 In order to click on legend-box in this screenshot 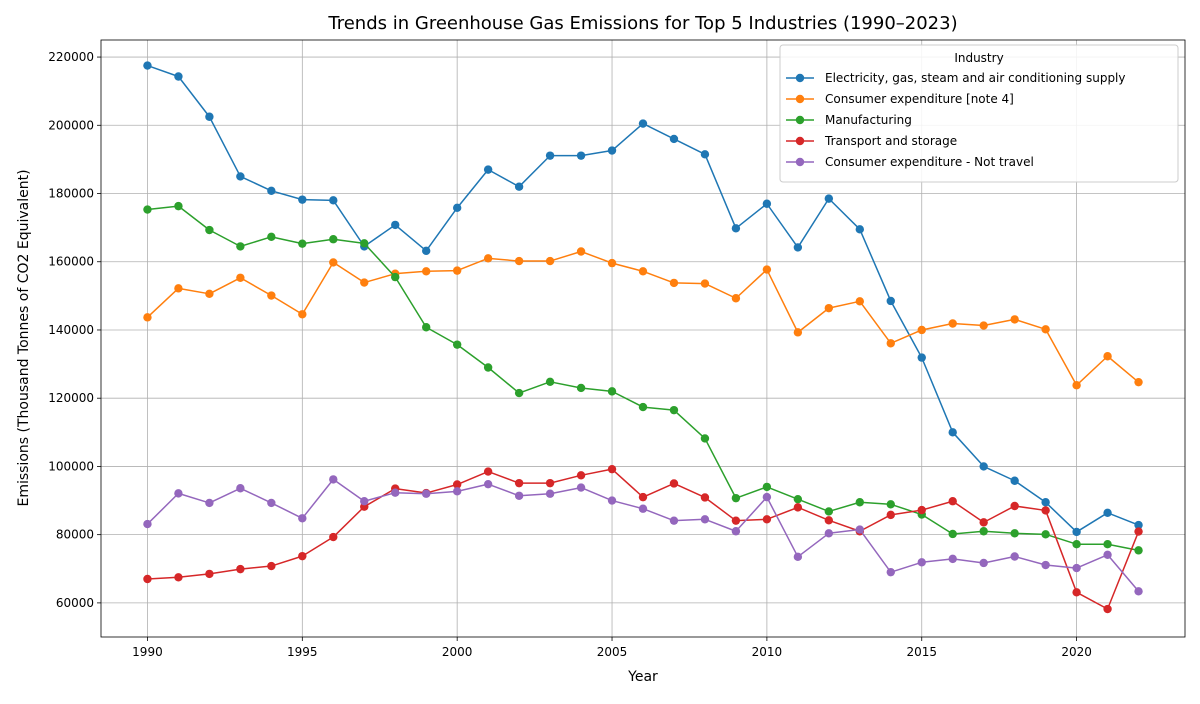, I will do `click(979, 113)`.